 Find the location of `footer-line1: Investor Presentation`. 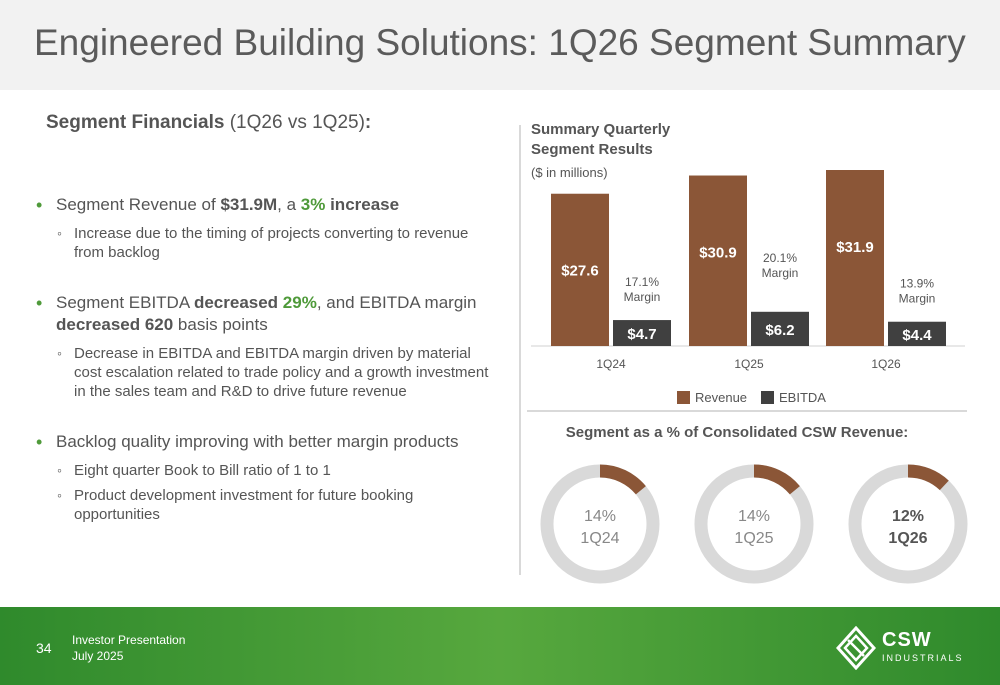

footer-line1: Investor Presentation is located at coordinates (129, 640).